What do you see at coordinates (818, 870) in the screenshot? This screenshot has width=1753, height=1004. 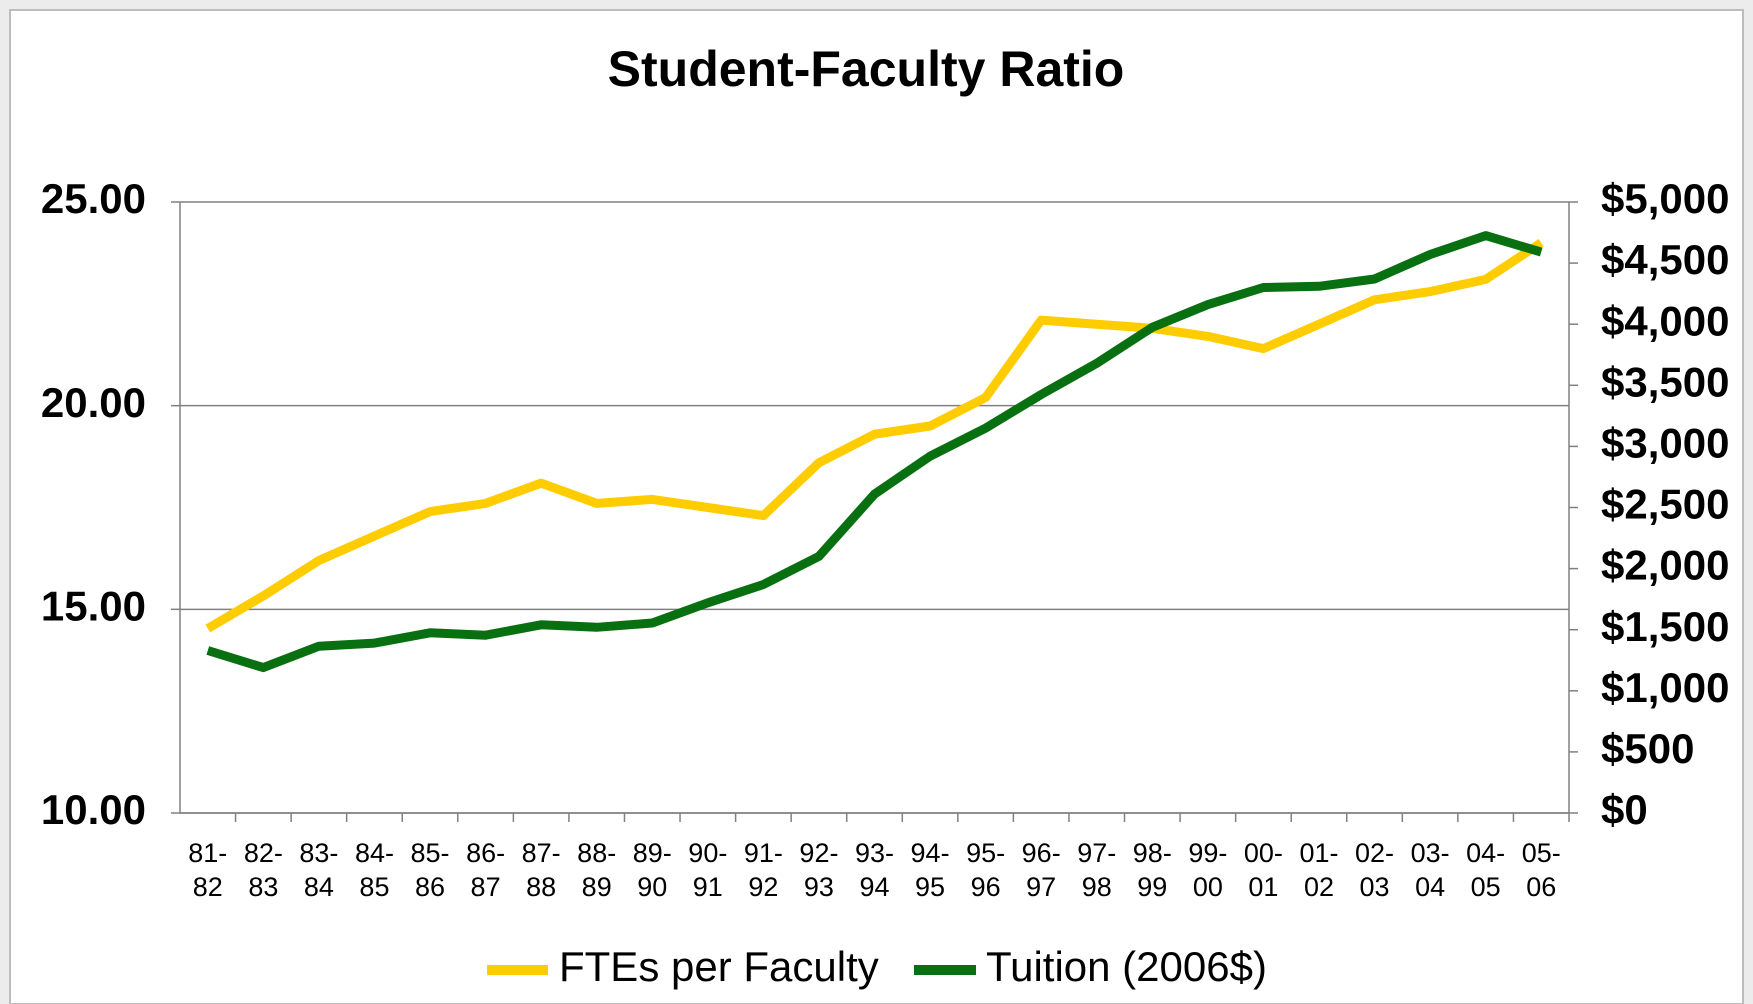 I see `x-tick-label: 92-93` at bounding box center [818, 870].